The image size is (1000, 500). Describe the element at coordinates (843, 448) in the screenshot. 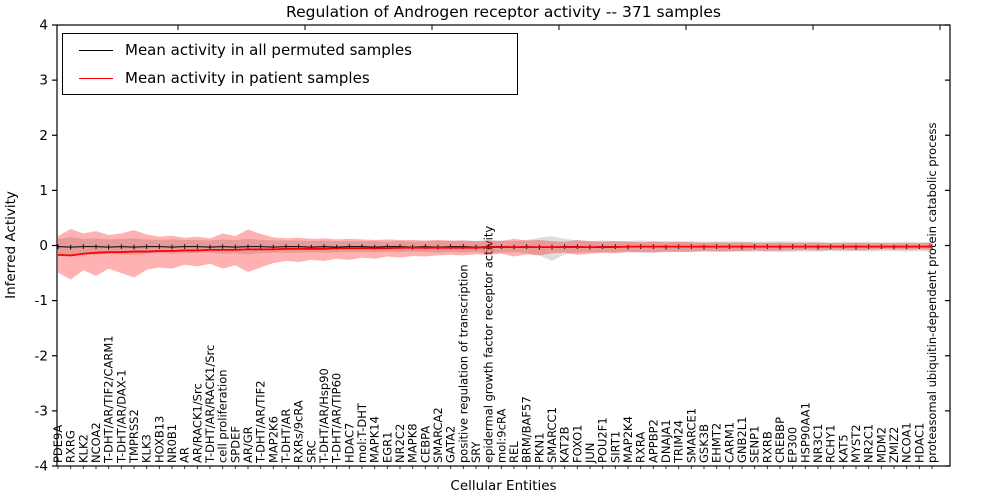

I see `x-tick-label: KAT5` at that location.